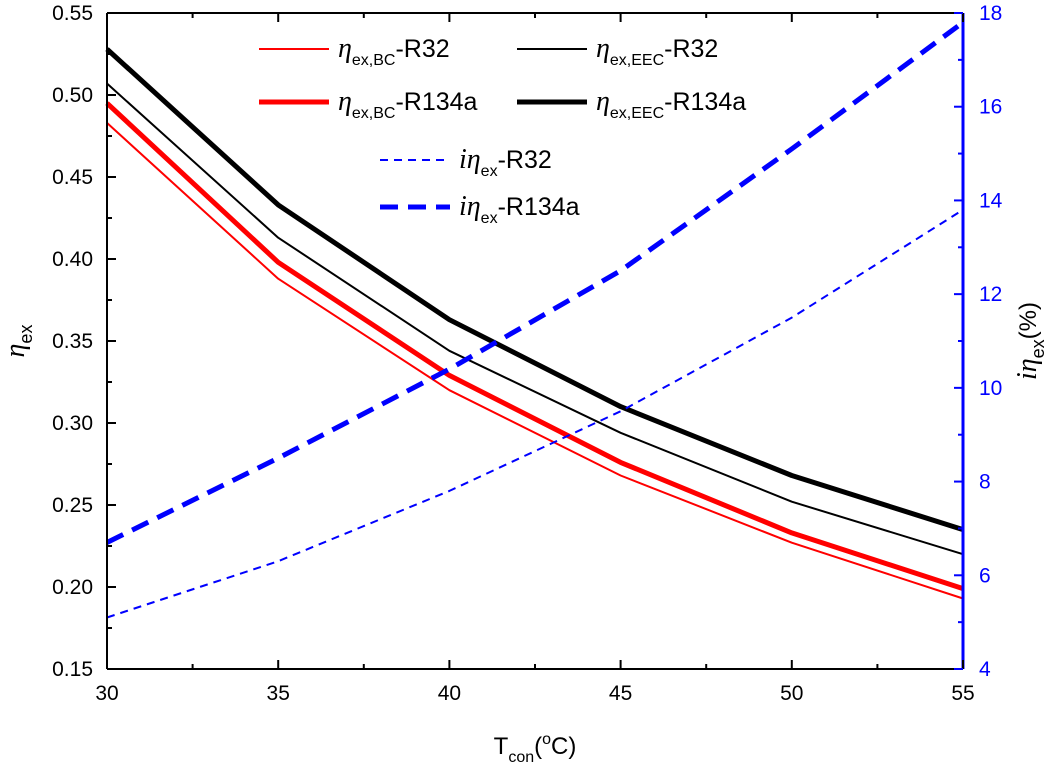 This screenshot has width=1059, height=772. I want to click on y2-tick-label-10: 10, so click(990, 388).